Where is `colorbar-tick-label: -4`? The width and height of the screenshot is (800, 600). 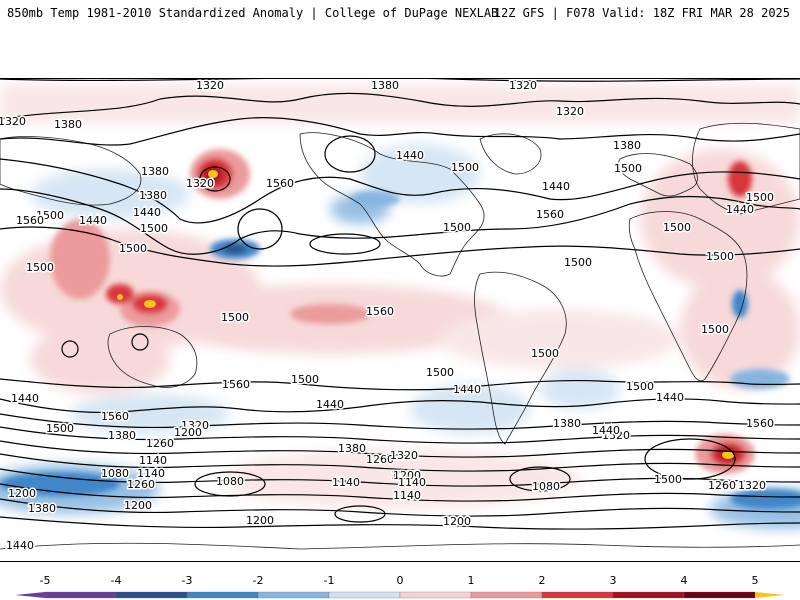 colorbar-tick-label: -4 is located at coordinates (116, 580).